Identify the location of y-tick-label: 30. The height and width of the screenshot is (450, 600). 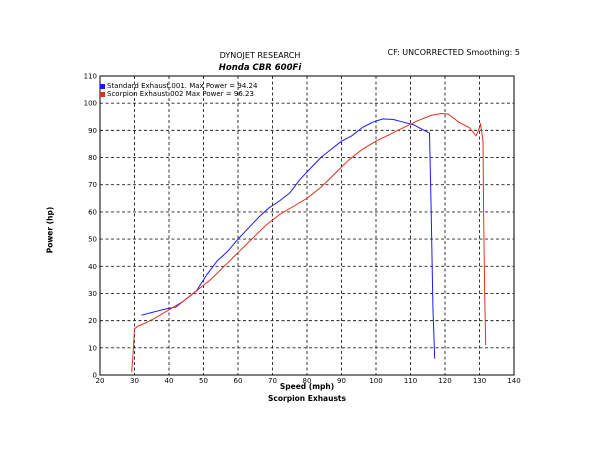
(92, 294).